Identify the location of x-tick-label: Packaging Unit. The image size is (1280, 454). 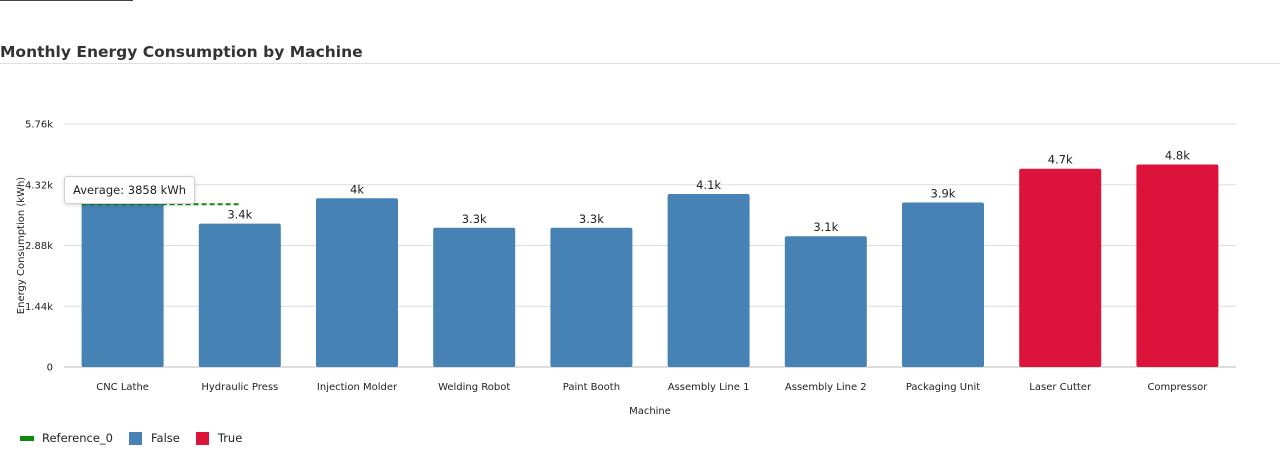
(943, 387).